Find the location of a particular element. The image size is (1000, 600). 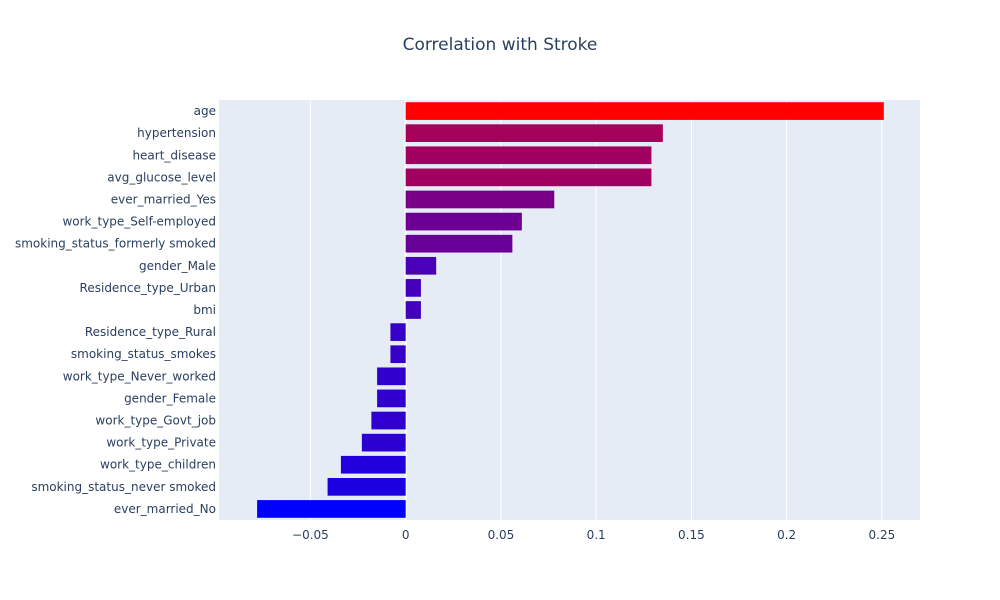

y-tick-label: heart_disease is located at coordinates (174, 155).